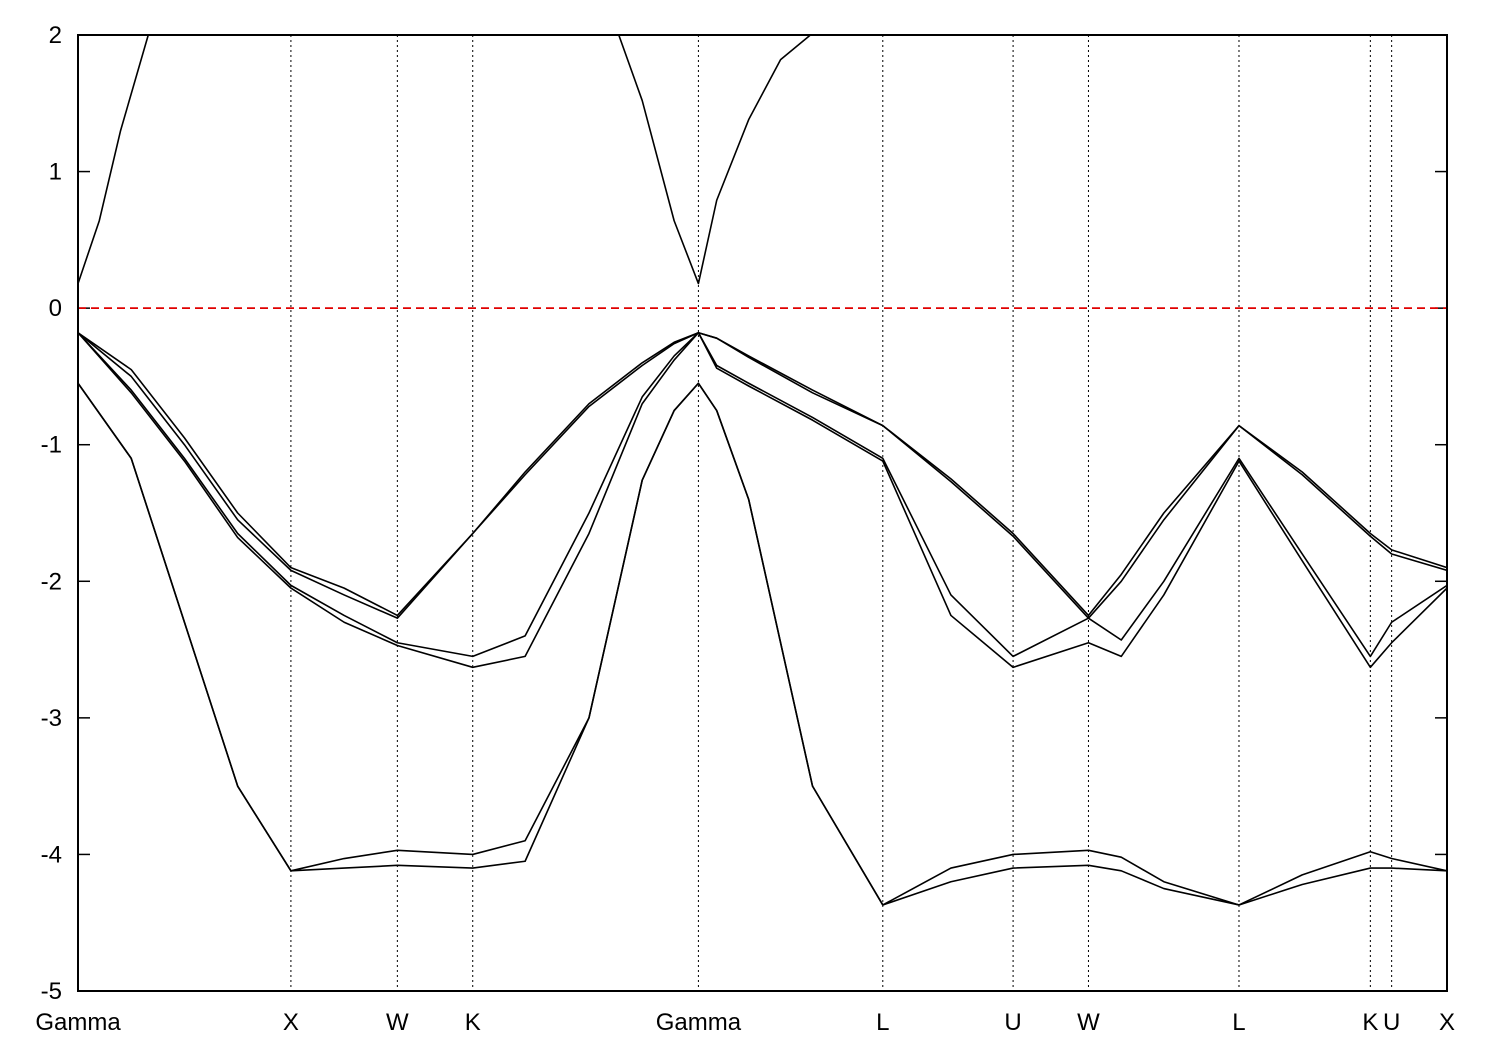 The width and height of the screenshot is (1500, 1055). What do you see at coordinates (51, 991) in the screenshot?
I see `y-tick-label: -5` at bounding box center [51, 991].